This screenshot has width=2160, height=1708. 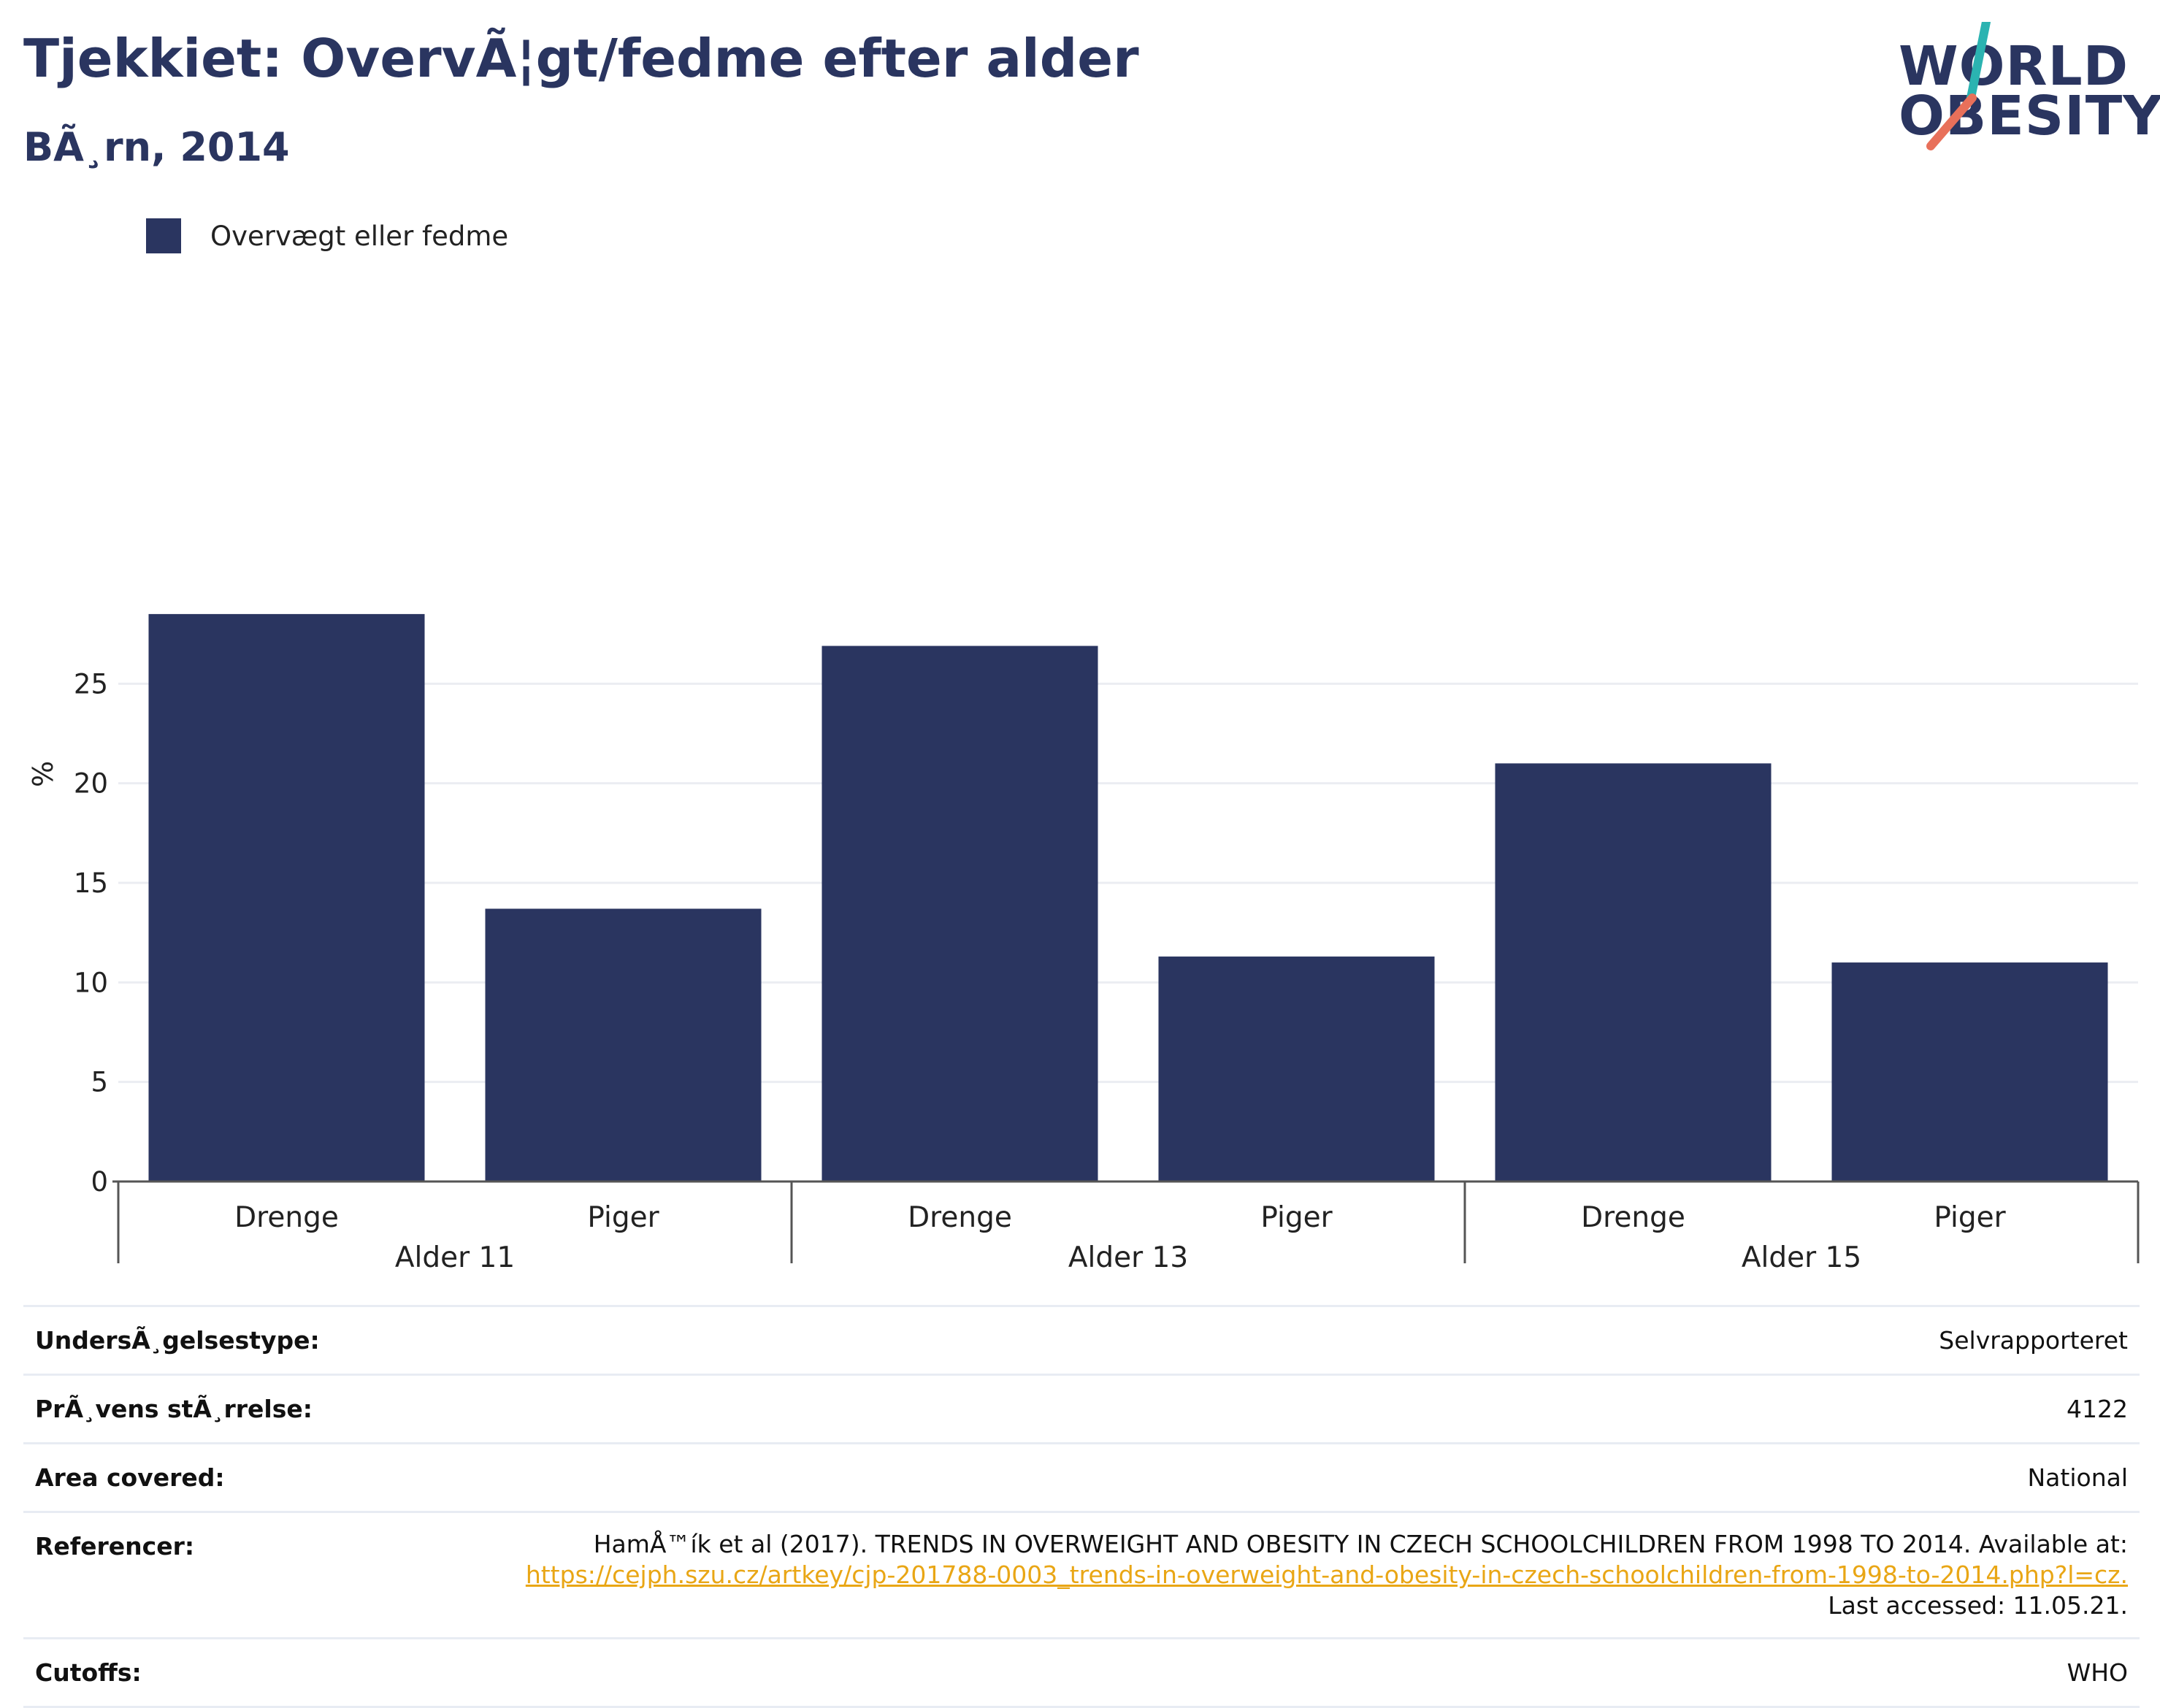 What do you see at coordinates (130, 1477) in the screenshot?
I see `meta-key: Area covered:` at bounding box center [130, 1477].